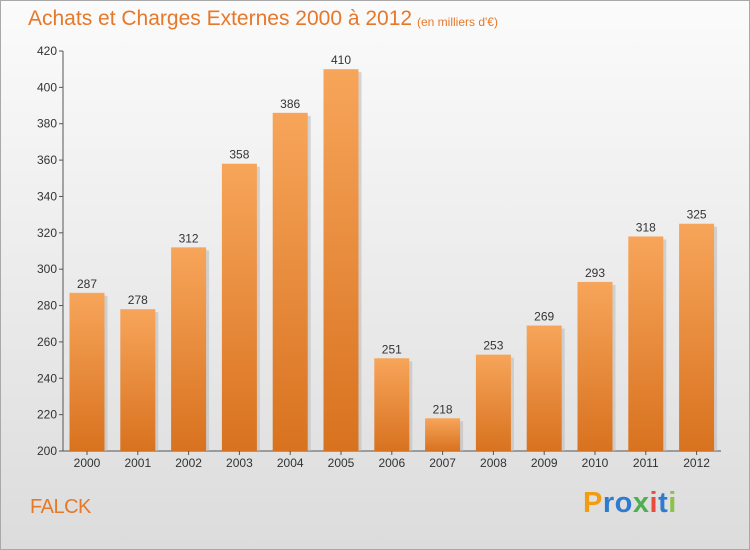  I want to click on logo-letter: r, so click(608, 503).